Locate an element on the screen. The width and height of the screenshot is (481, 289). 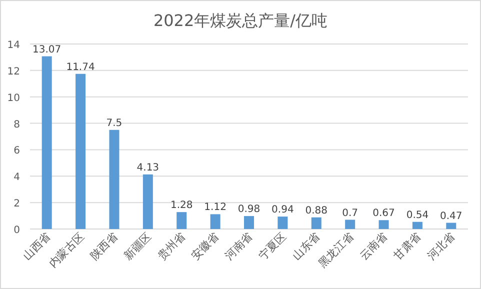
x-tick-label: 新疆区 is located at coordinates (138, 246).